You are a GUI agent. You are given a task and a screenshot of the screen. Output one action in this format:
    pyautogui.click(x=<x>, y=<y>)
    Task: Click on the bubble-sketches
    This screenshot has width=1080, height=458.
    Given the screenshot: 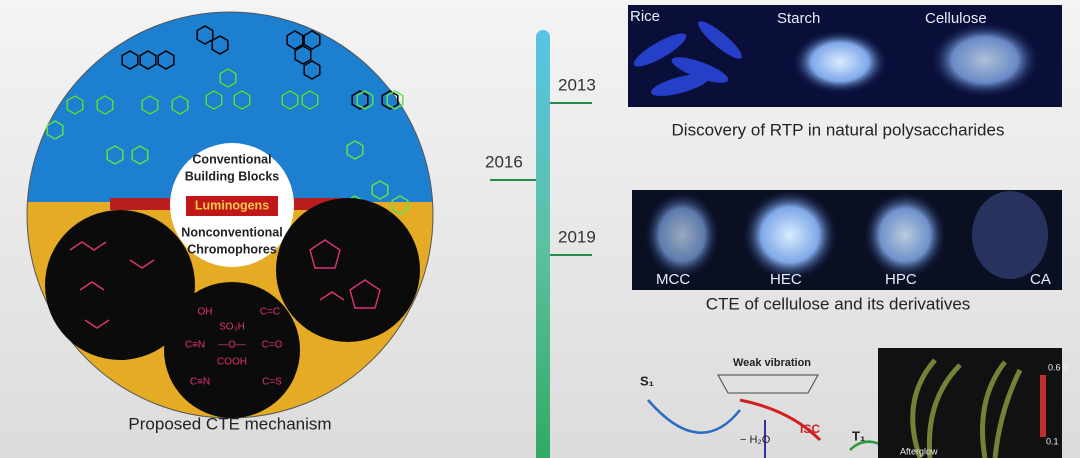 What is the action you would take?
    pyautogui.click(x=225, y=284)
    